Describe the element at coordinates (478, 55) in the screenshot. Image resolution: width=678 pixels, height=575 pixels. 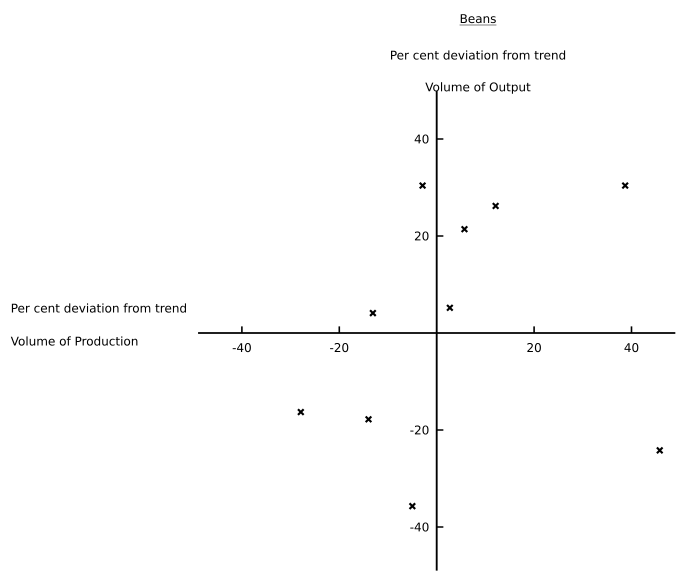
I see `chart-subtitle: Per cent deviation from trend` at that location.